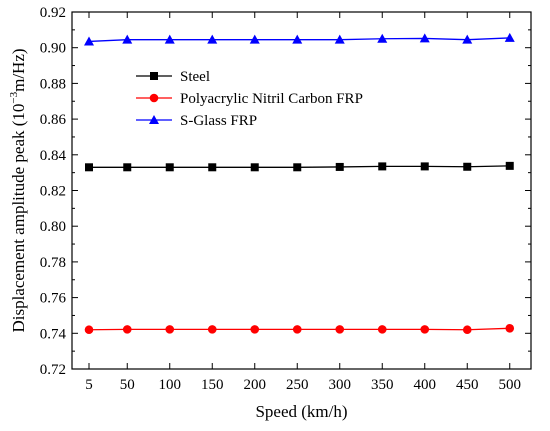 The height and width of the screenshot is (431, 550). What do you see at coordinates (53, 263) in the screenshot?
I see `y-tick-label: 0.78` at bounding box center [53, 263].